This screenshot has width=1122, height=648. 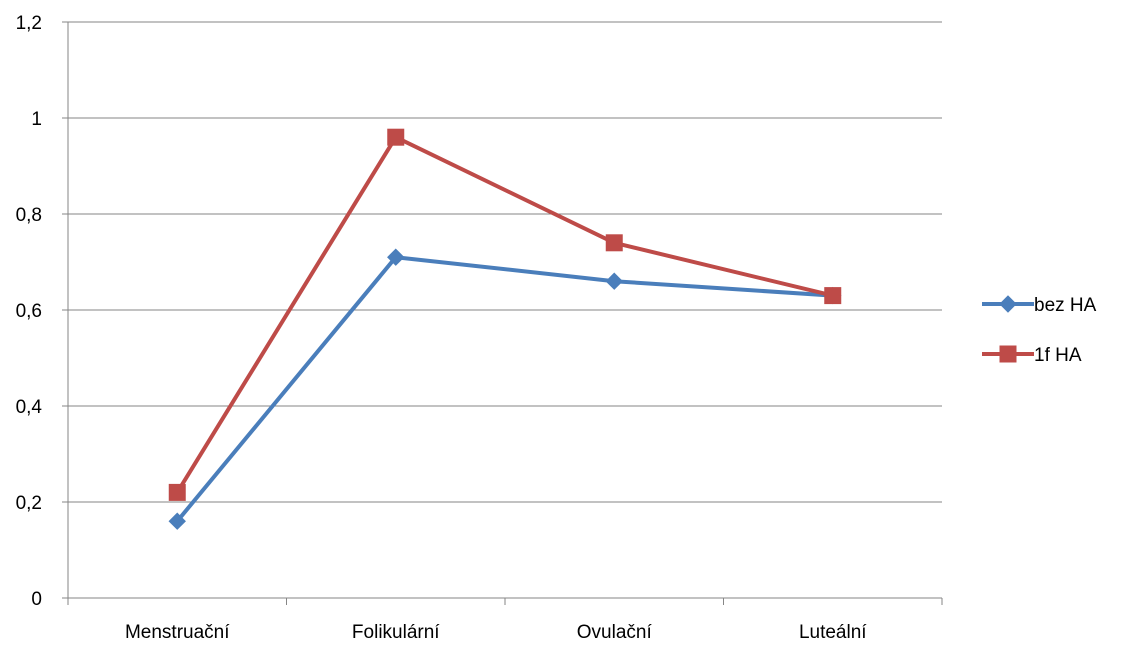 I want to click on x-tick-label: Ovulační, so click(x=615, y=632).